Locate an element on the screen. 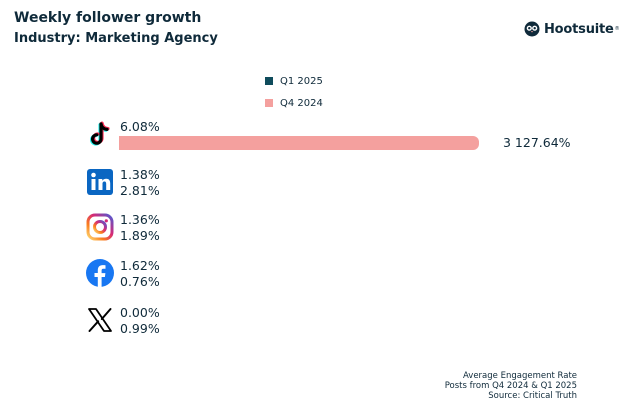 This screenshot has width=620, height=413. platform-row-tiktok: 6.08% 3 127.64% is located at coordinates (310, 139).